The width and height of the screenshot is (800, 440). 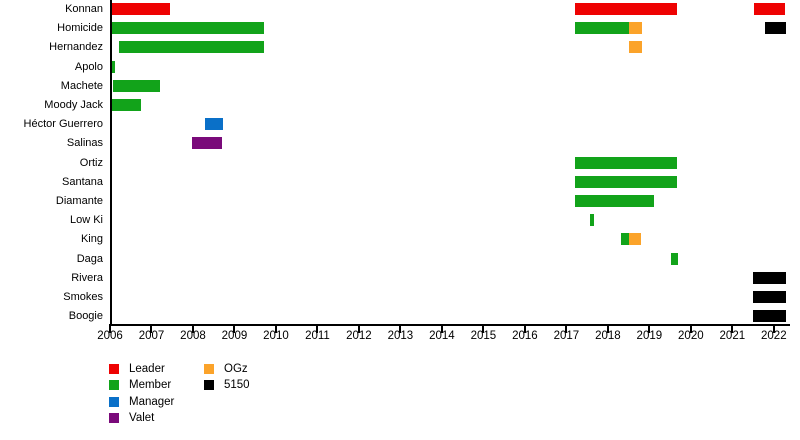 What do you see at coordinates (276, 336) in the screenshot?
I see `x-tick-label-2010: 2010` at bounding box center [276, 336].